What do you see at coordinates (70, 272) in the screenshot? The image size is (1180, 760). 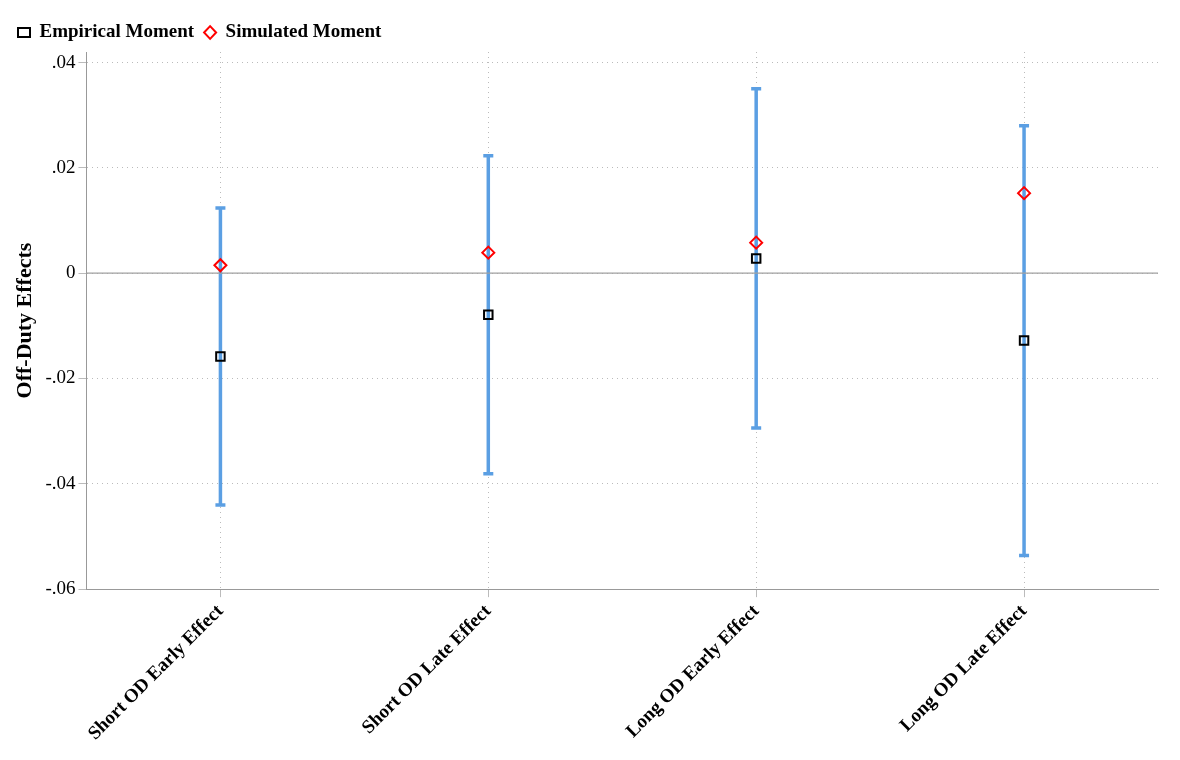 I see `y-tick-label: 0` at bounding box center [70, 272].